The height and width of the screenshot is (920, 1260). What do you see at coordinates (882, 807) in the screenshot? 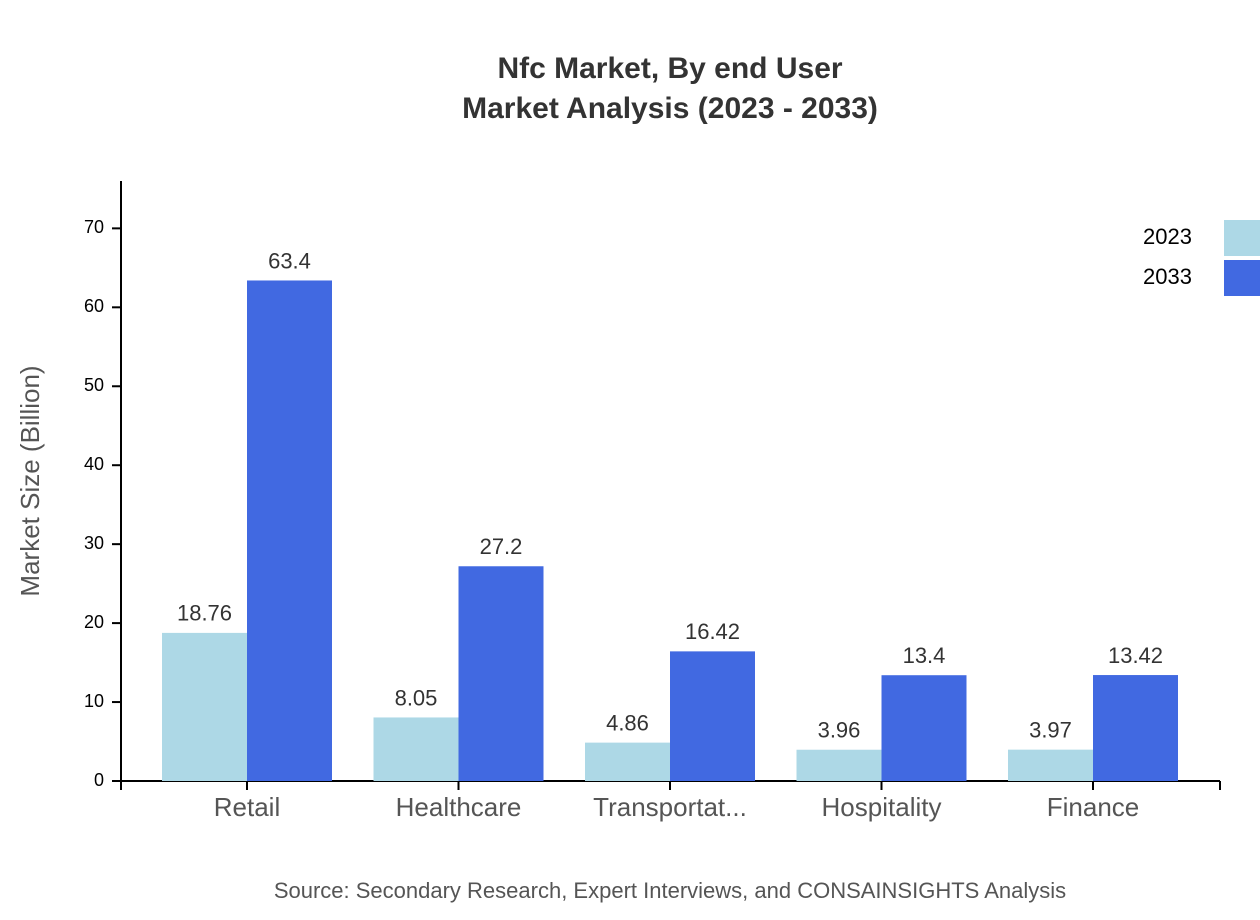
I see `x-tick-label: Hospitality` at bounding box center [882, 807].